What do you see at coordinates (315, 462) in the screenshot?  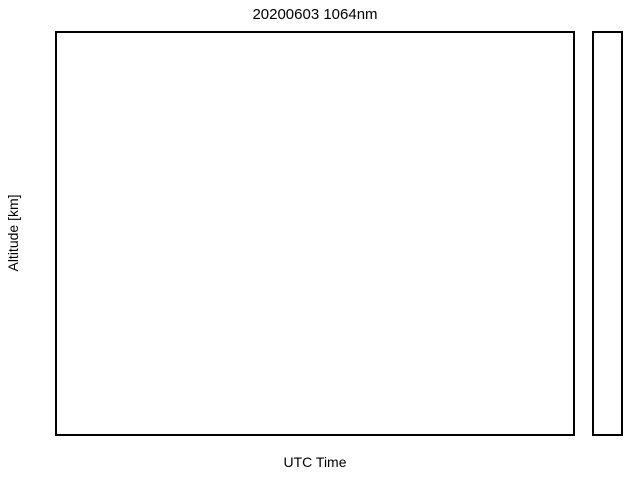 I see `x-axis-label: UTC Time` at bounding box center [315, 462].